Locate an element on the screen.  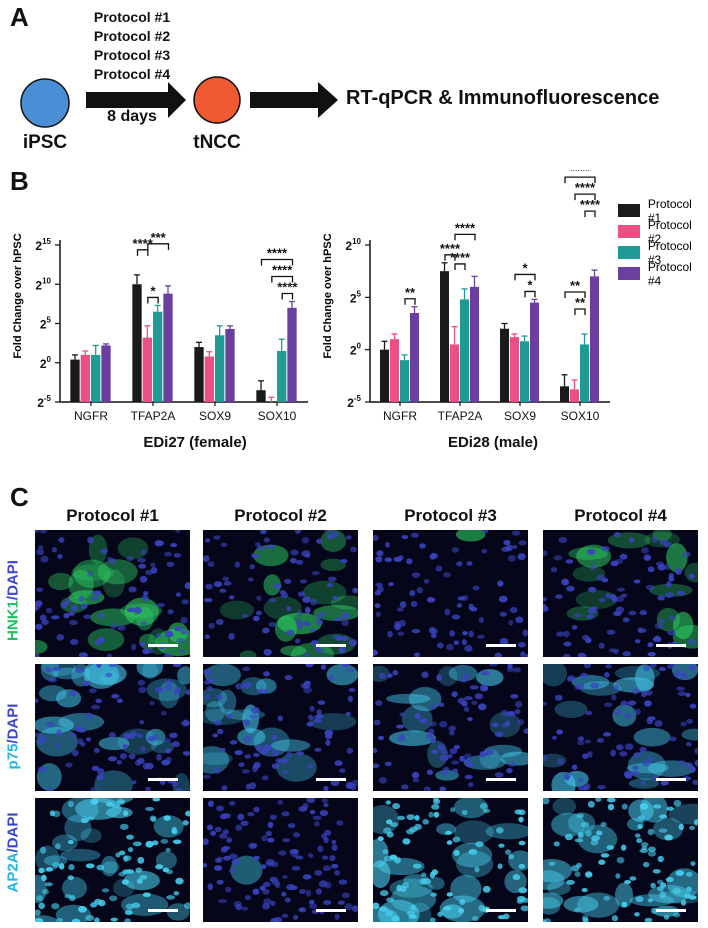
panel-b-letter: B is located at coordinates (19, 181).